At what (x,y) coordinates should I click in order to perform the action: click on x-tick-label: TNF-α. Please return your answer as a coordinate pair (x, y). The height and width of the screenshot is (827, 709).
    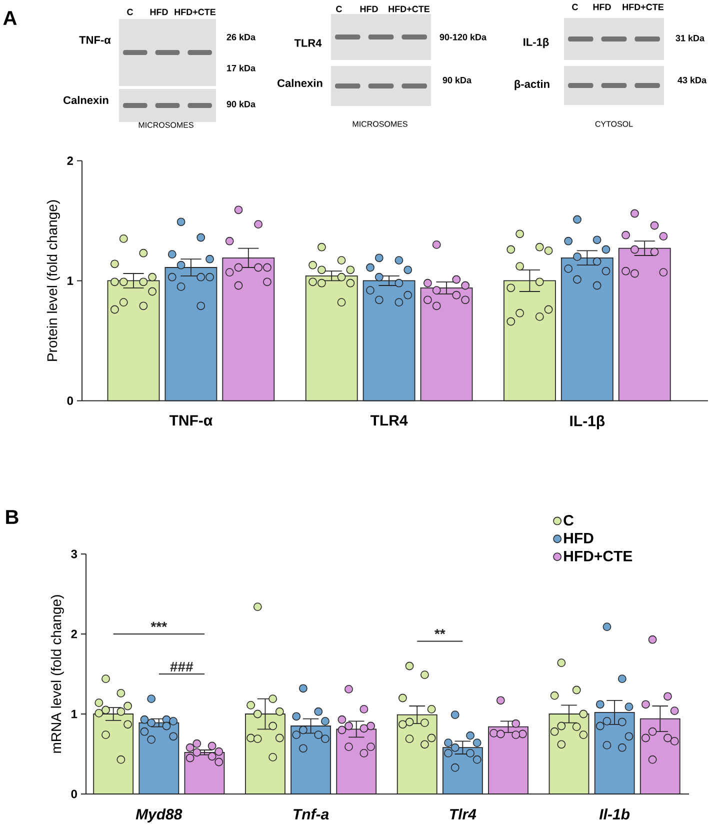
    Looking at the image, I should click on (190, 420).